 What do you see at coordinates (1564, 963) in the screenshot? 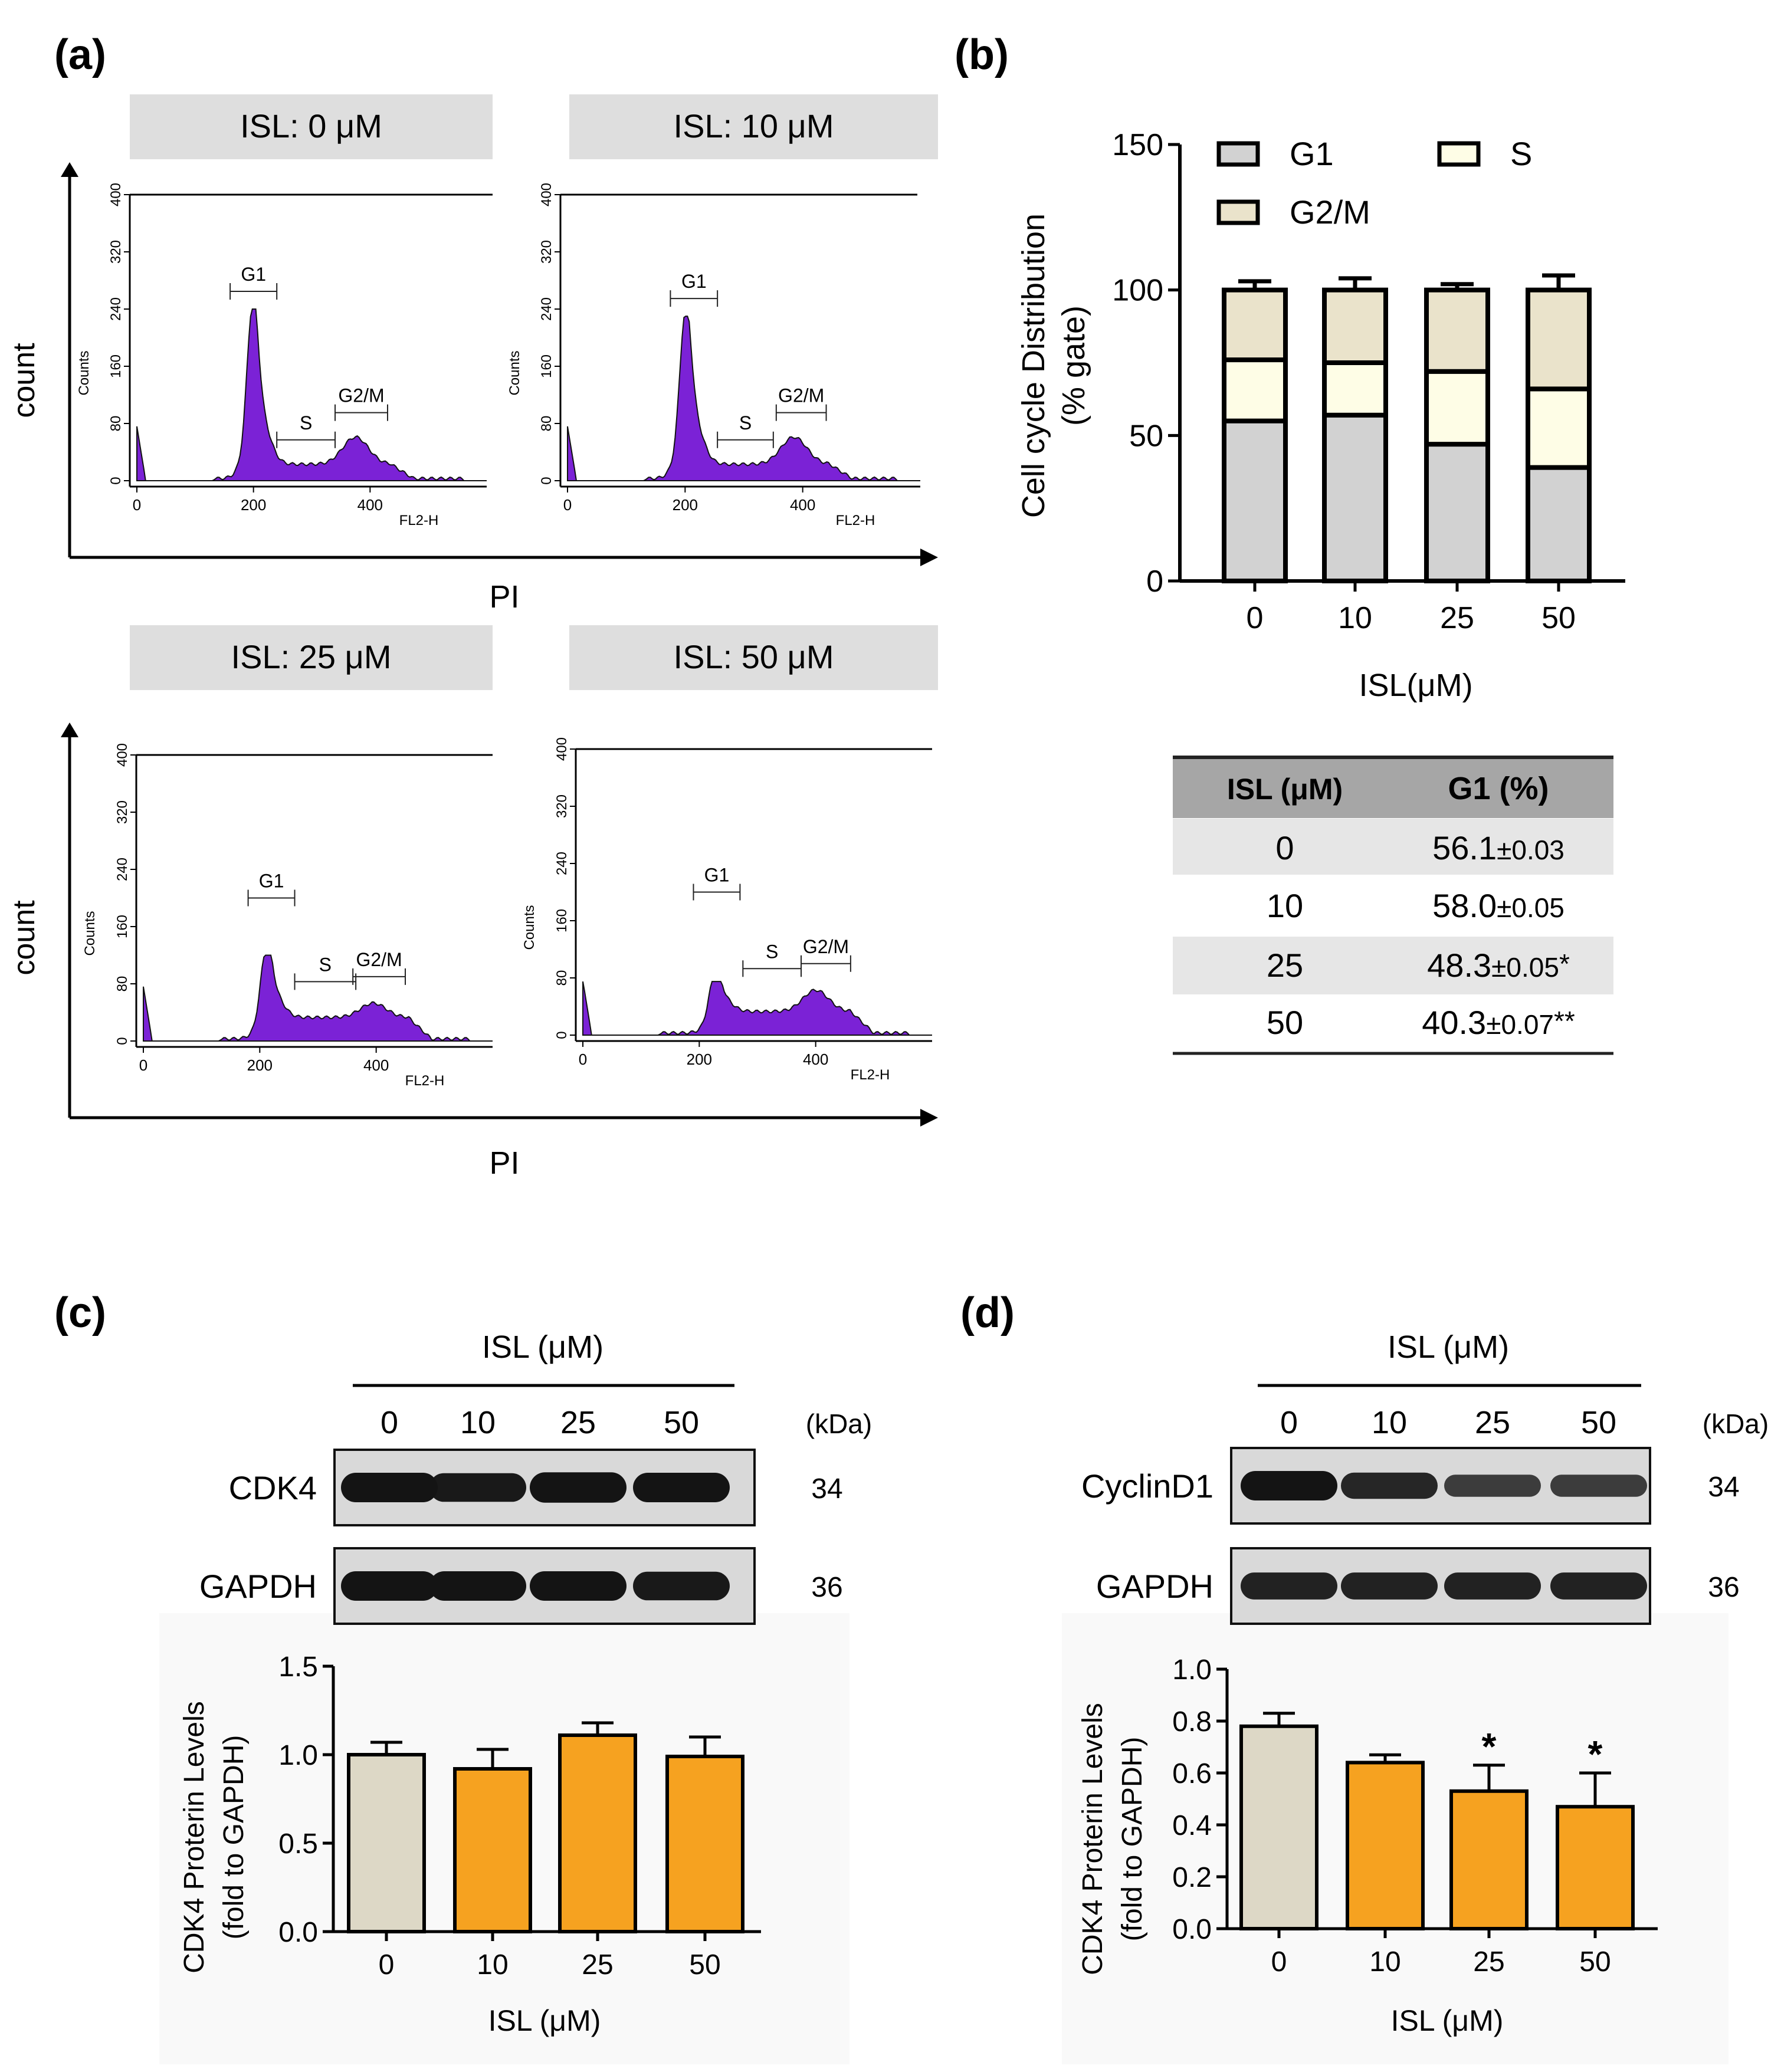
I see `g1-significance: *` at bounding box center [1564, 963].